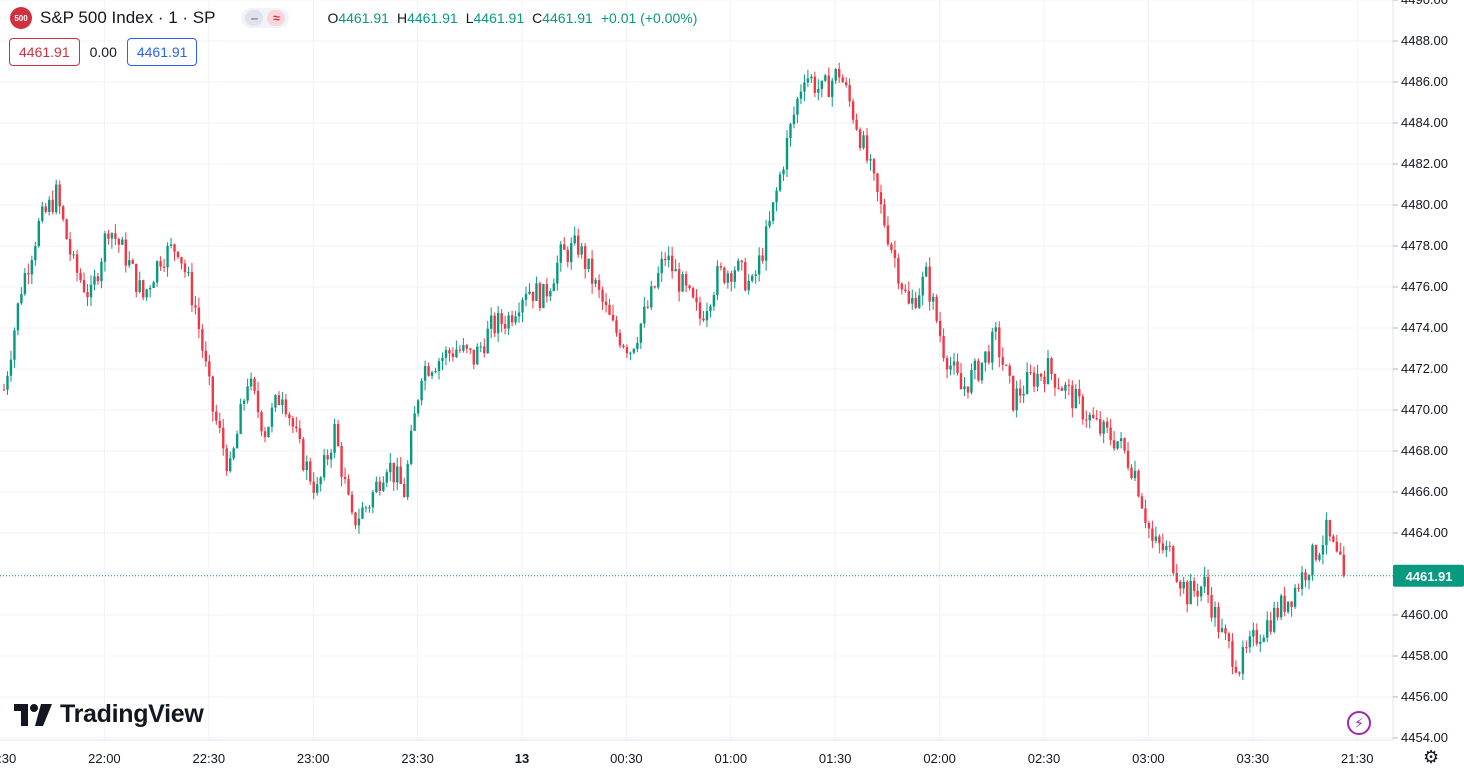 This screenshot has height=773, width=1464. I want to click on y-tick-label: 4472.00, so click(1424, 368).